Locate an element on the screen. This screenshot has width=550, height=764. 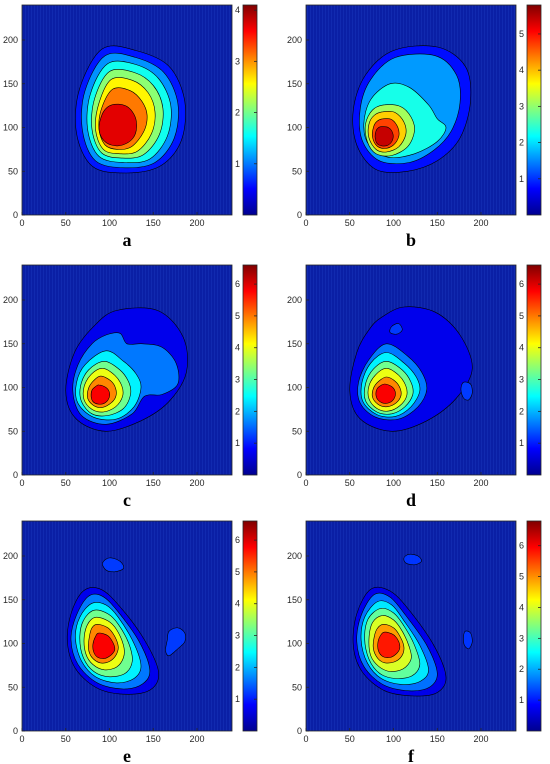
panel-e: 0 50 100 150 200 0 50 100 150 200 1 2 3 4 5 6 e is located at coordinates (130, 642).